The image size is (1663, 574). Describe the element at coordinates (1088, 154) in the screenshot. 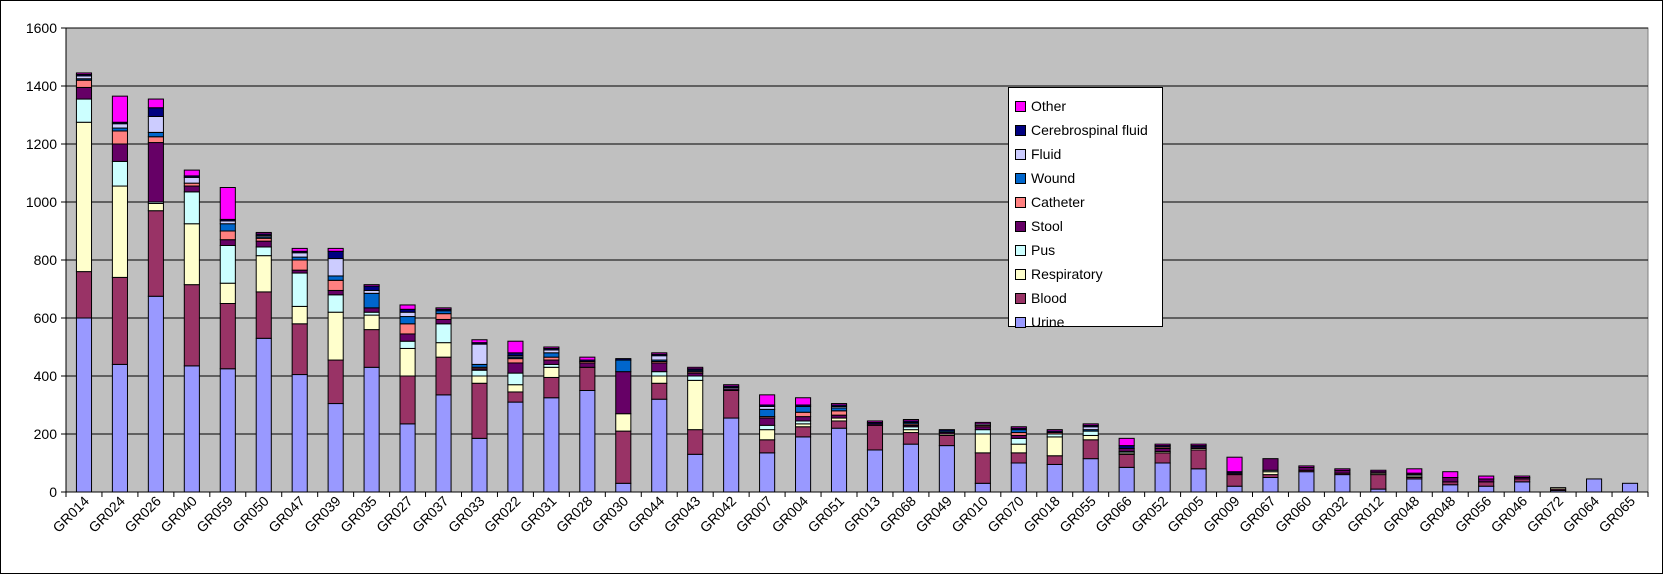

I see `legend-item: Fluid` at that location.